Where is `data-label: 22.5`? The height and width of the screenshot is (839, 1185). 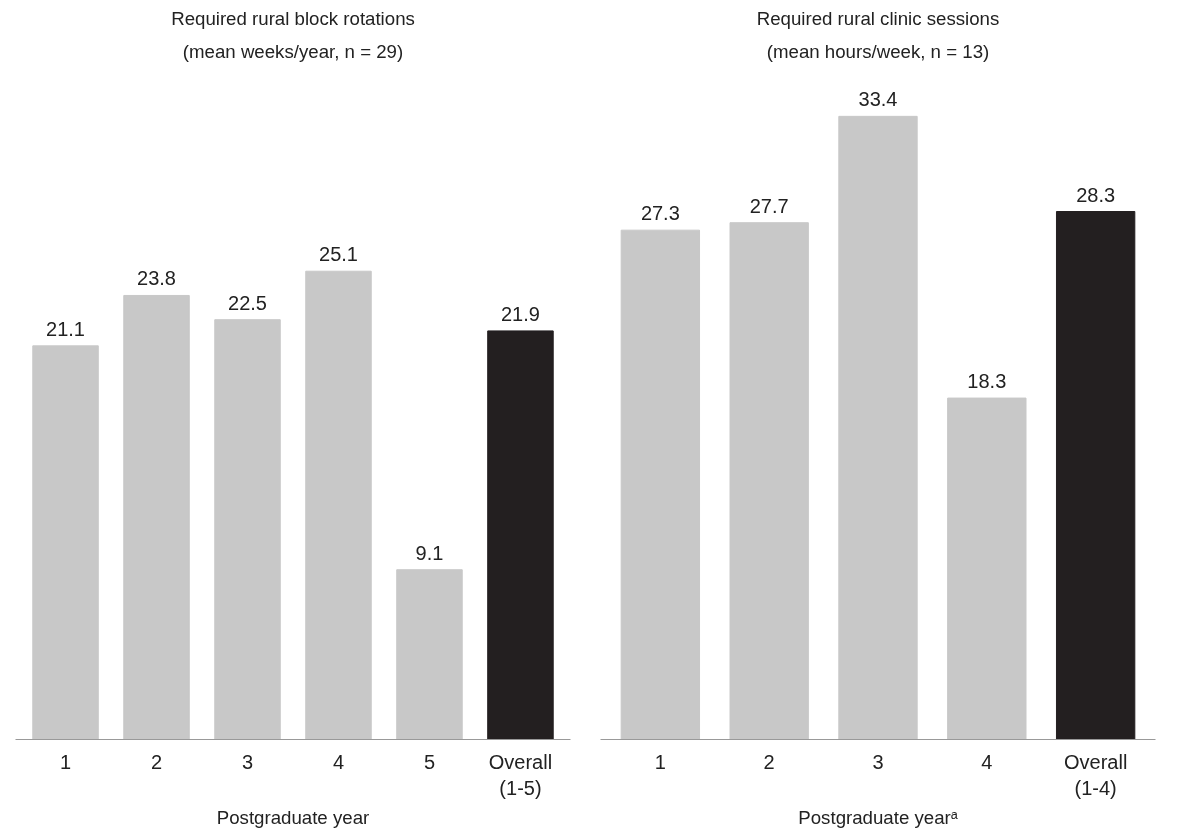
data-label: 22.5 is located at coordinates (247, 302).